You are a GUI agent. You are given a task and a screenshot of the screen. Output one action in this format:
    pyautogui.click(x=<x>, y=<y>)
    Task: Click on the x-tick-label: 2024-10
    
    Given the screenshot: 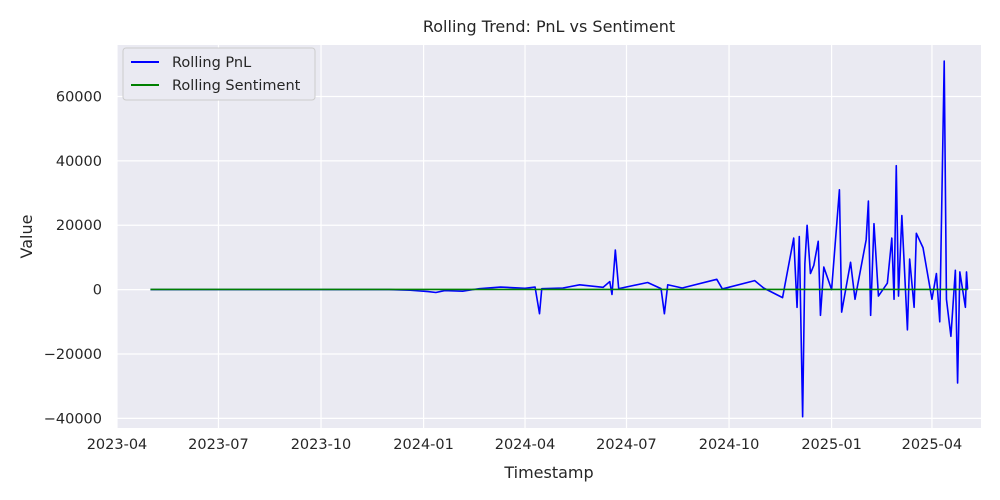 What is the action you would take?
    pyautogui.click(x=729, y=445)
    